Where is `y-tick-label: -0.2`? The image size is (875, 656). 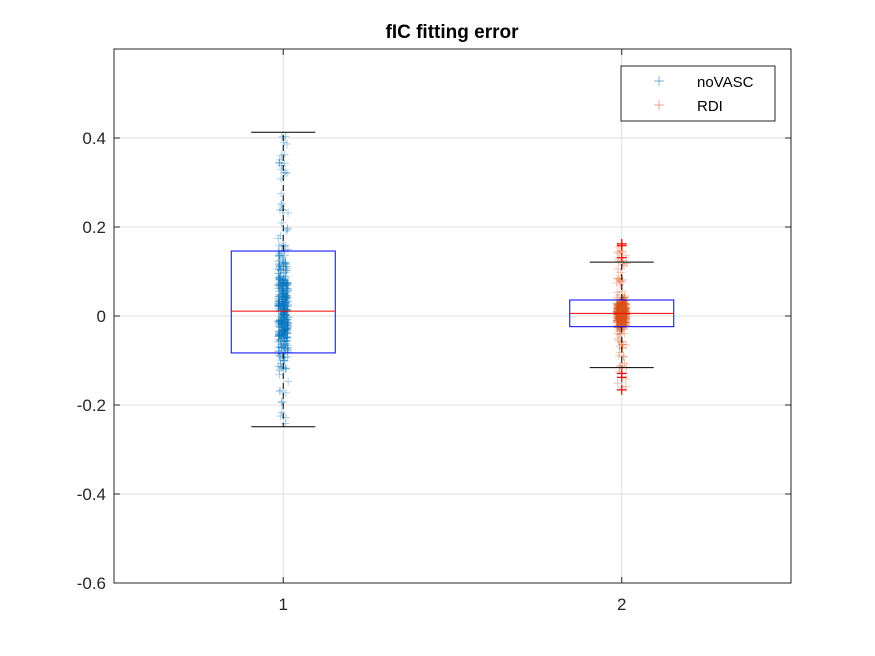 y-tick-label: -0.2 is located at coordinates (91, 405).